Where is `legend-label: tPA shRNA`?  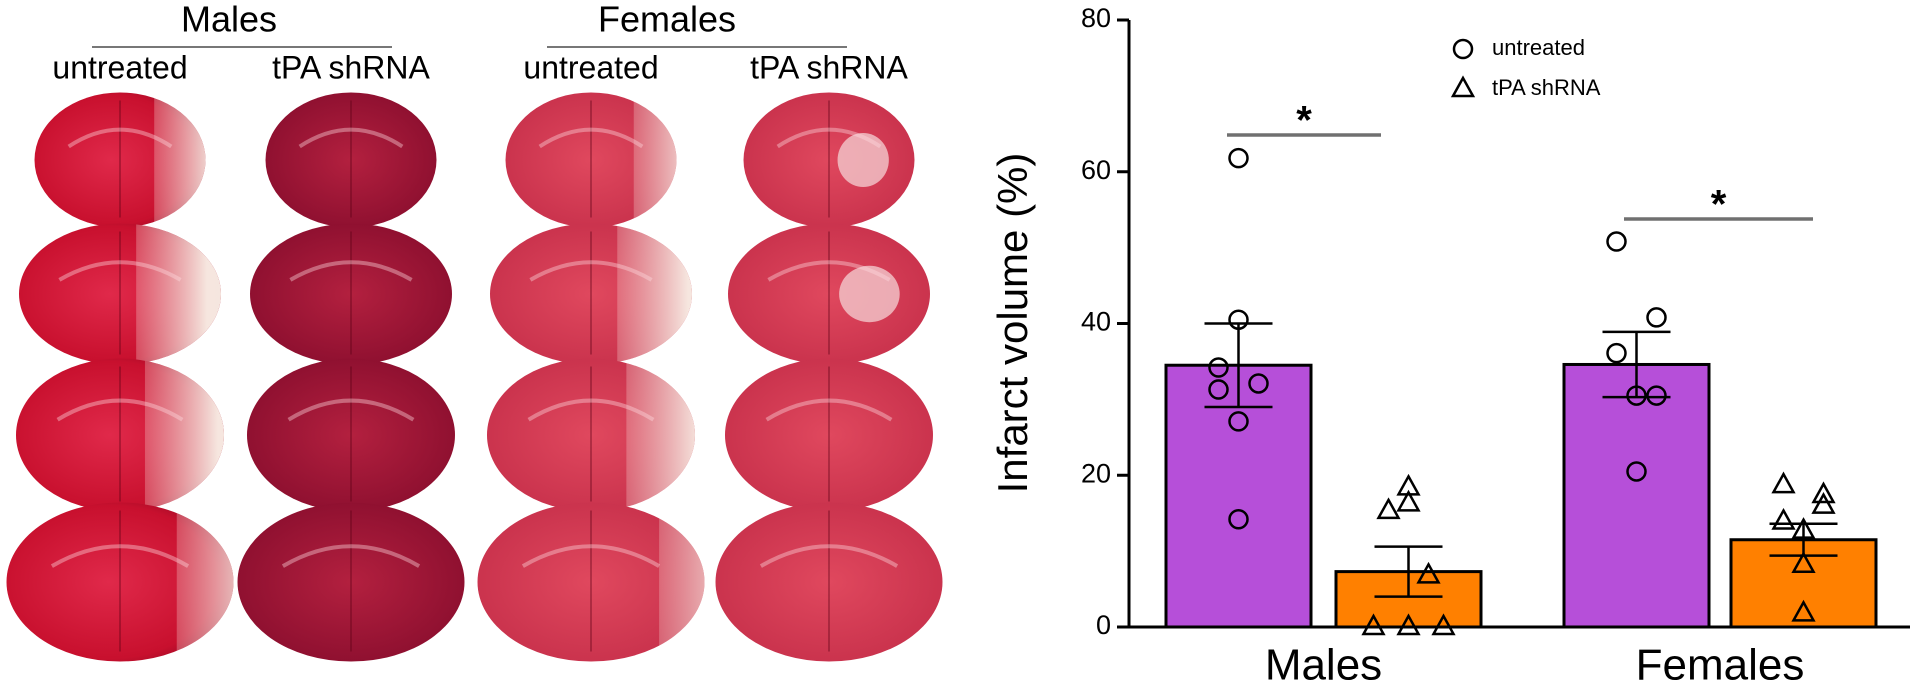 legend-label: tPA shRNA is located at coordinates (1546, 87).